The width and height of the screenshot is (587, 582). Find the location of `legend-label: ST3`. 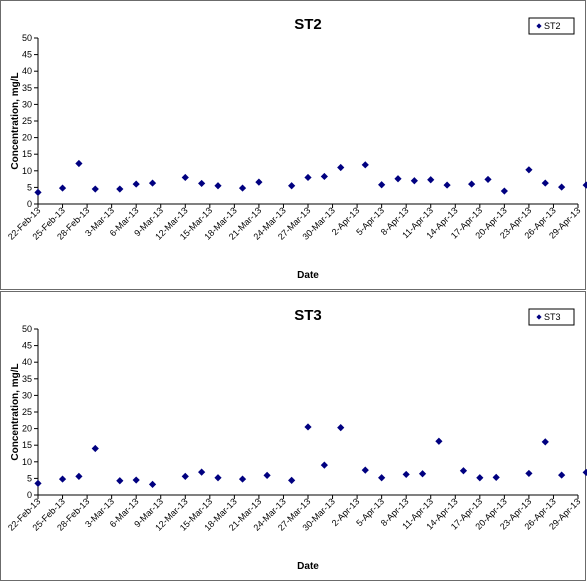

legend-label: ST3 is located at coordinates (552, 317).